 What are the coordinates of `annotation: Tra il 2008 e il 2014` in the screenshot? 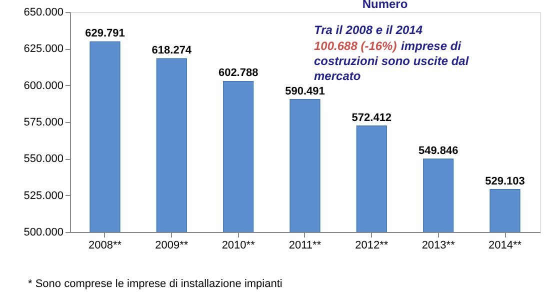 It's located at (368, 30).